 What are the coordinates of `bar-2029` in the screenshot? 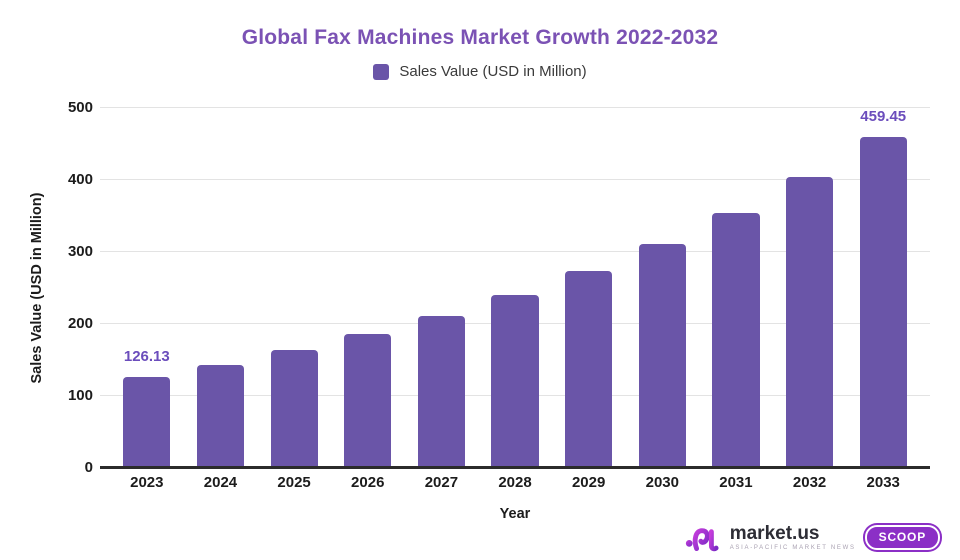 It's located at (589, 369).